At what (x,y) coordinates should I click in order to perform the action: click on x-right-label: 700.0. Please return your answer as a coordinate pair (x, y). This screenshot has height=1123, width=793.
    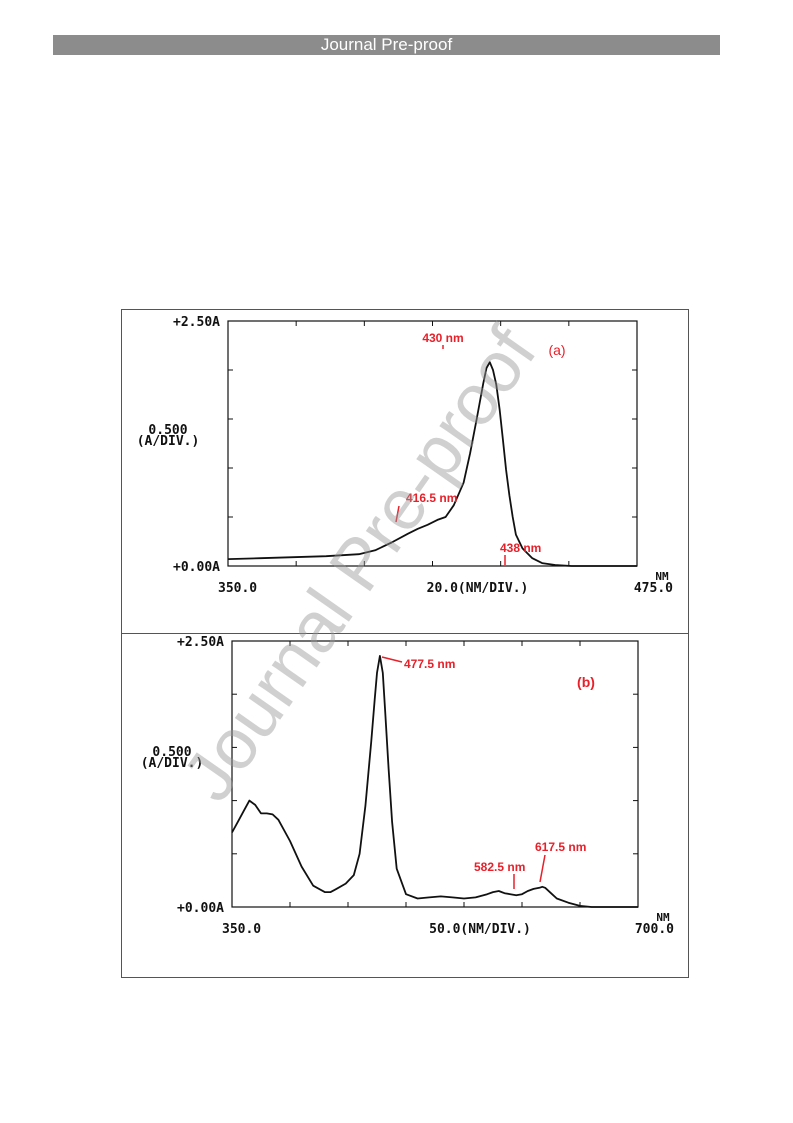
    Looking at the image, I should click on (654, 929).